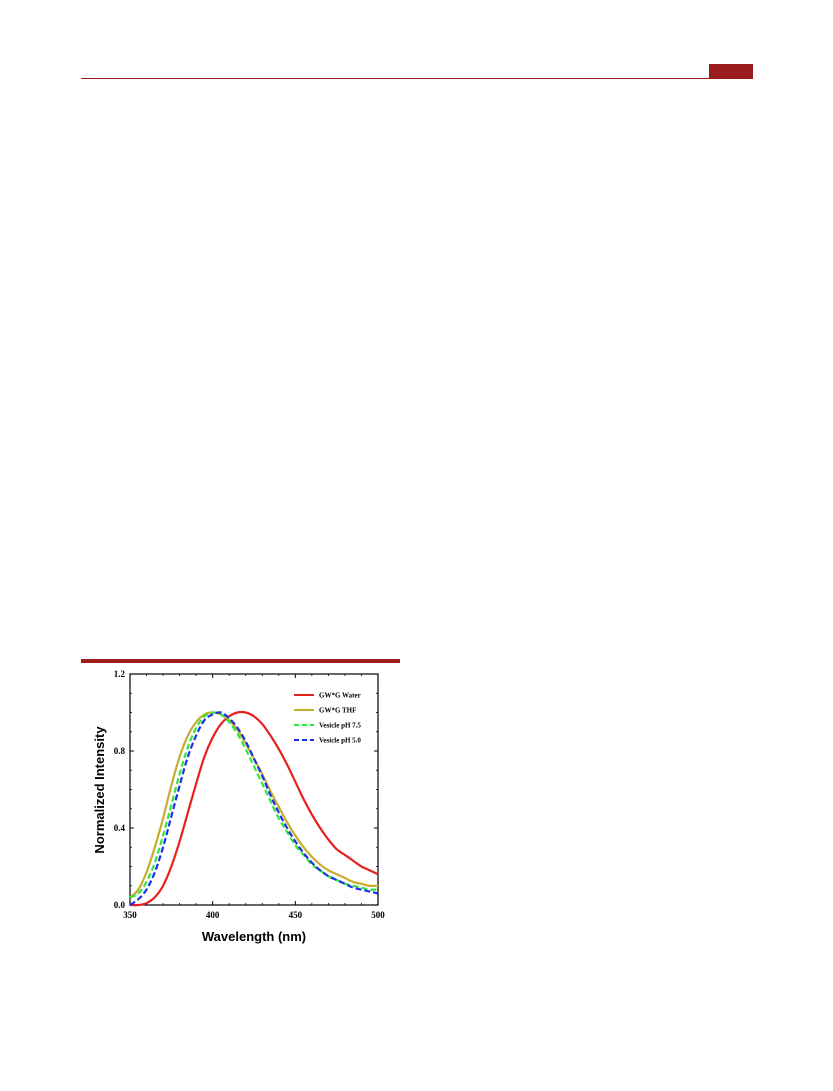 This screenshot has width=833, height=1091. What do you see at coordinates (731, 71) in the screenshot?
I see `header-tab` at bounding box center [731, 71].